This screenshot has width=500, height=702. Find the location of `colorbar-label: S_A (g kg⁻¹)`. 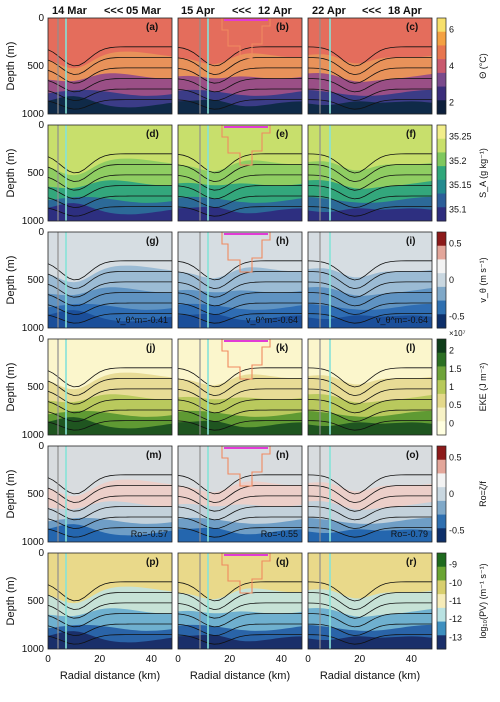

colorbar-label: S_A (g kg⁻¹) is located at coordinates (483, 173).